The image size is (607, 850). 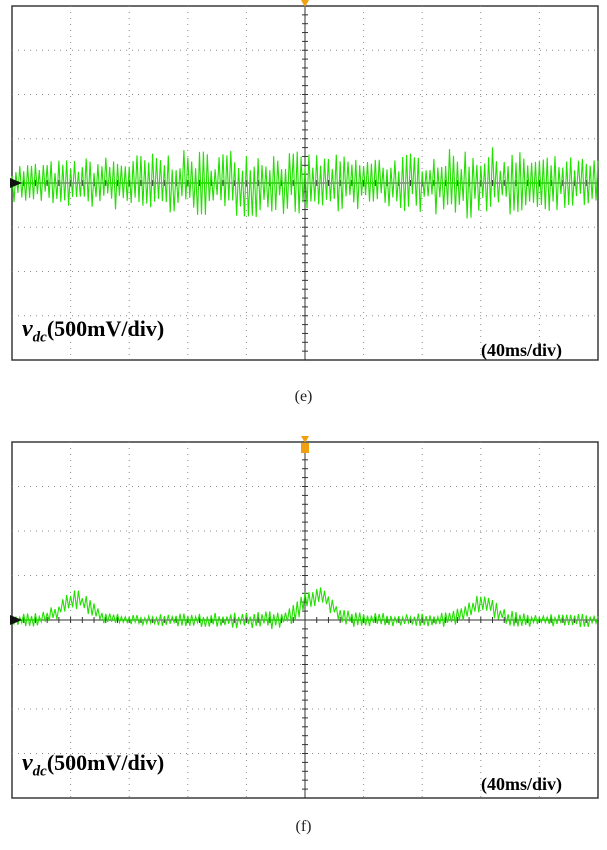 What do you see at coordinates (521, 350) in the screenshot?
I see `time-scale-e: (40ms/div)` at bounding box center [521, 350].